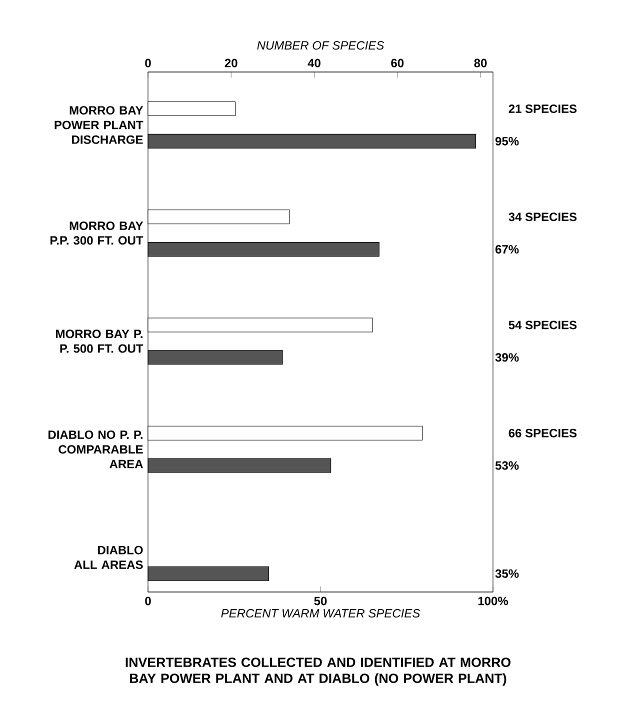 This screenshot has width=636, height=701. Describe the element at coordinates (95, 449) in the screenshot. I see `y-tick-label: DIABLO NO P. P. COMPARABLE AREA` at that location.